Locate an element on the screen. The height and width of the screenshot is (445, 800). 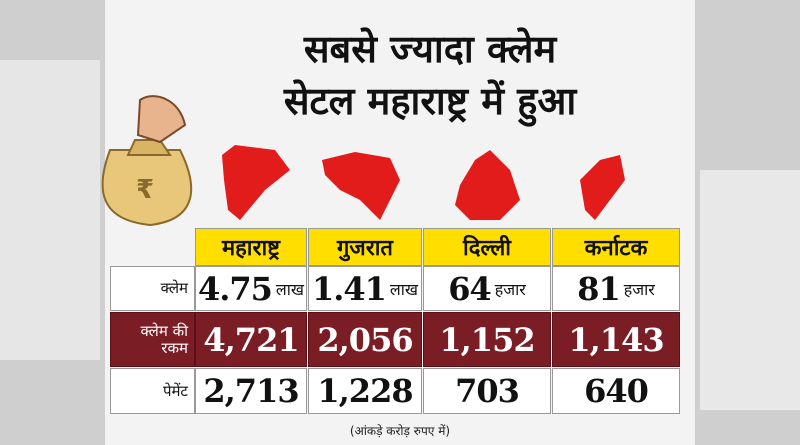
table-cell: 2,713 is located at coordinates (251, 391).